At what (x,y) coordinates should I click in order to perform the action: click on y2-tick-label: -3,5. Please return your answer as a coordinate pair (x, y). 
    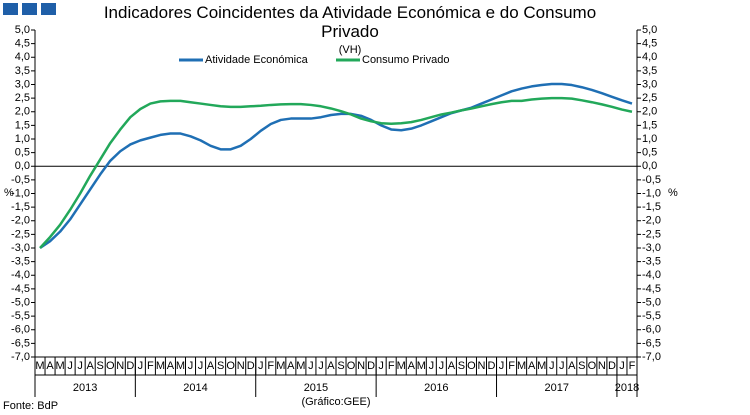
    Looking at the image, I should click on (651, 262).